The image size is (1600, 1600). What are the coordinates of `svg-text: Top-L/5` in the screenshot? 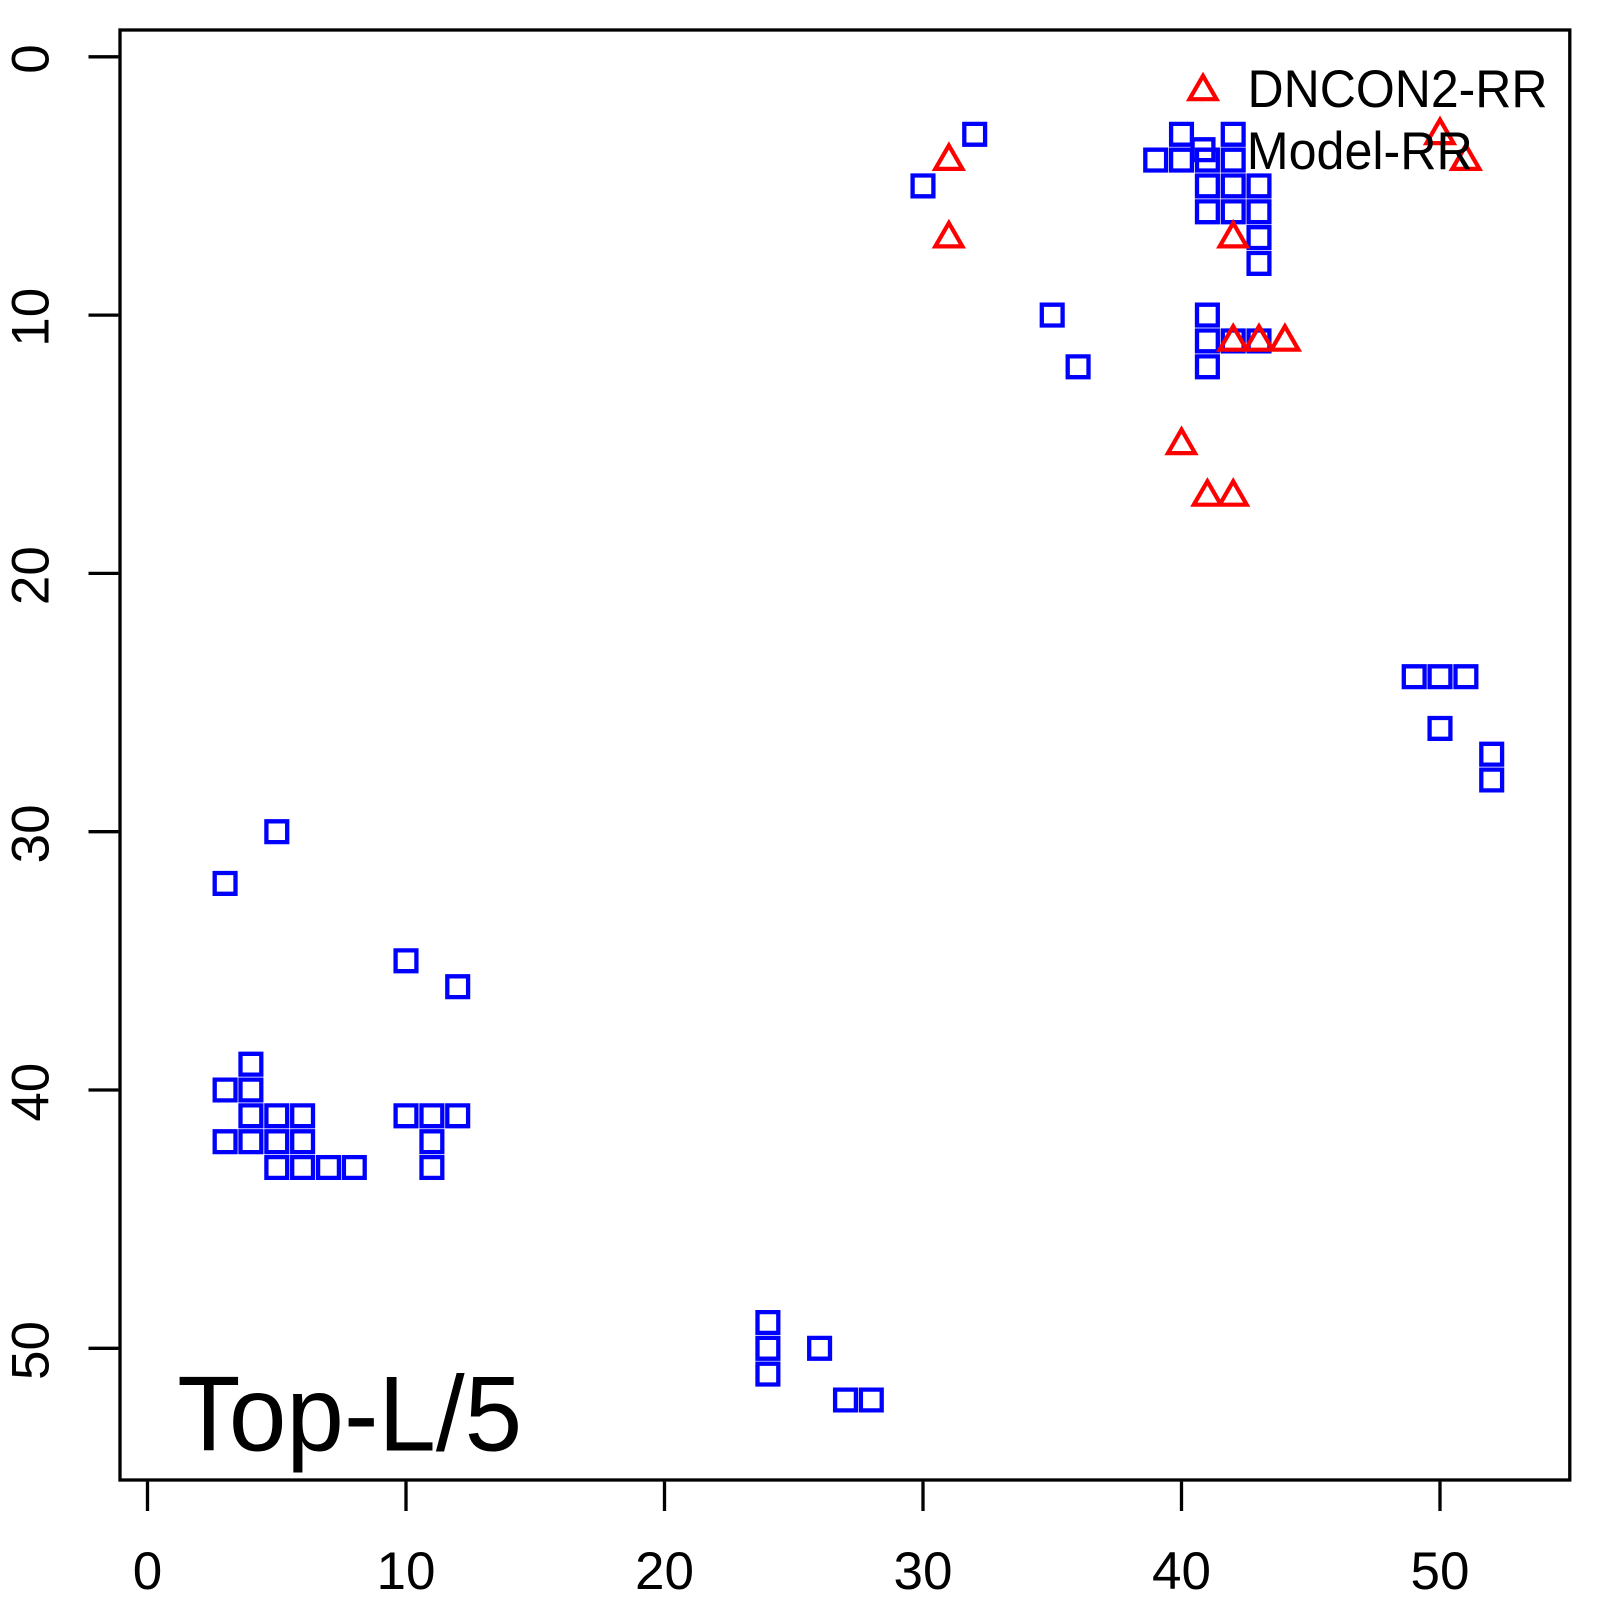 It's located at (349, 1414).